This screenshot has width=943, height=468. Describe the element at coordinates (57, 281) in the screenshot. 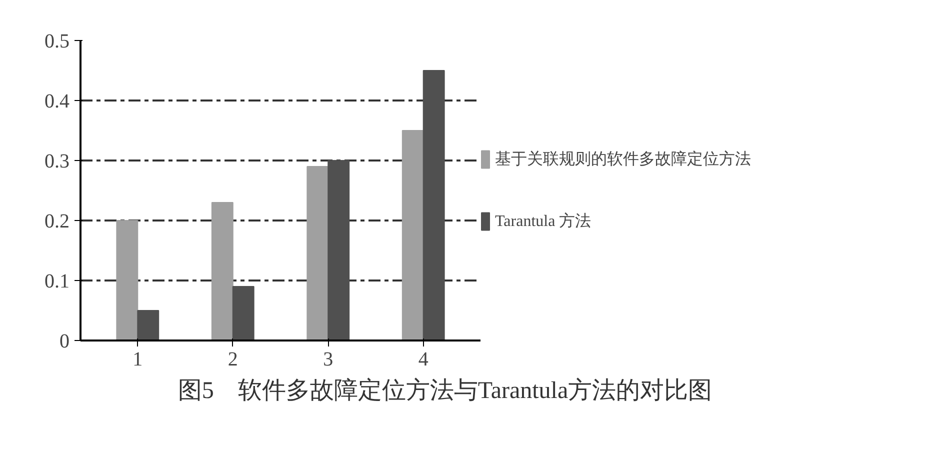

I see `y-tick-label: 0.1` at that location.